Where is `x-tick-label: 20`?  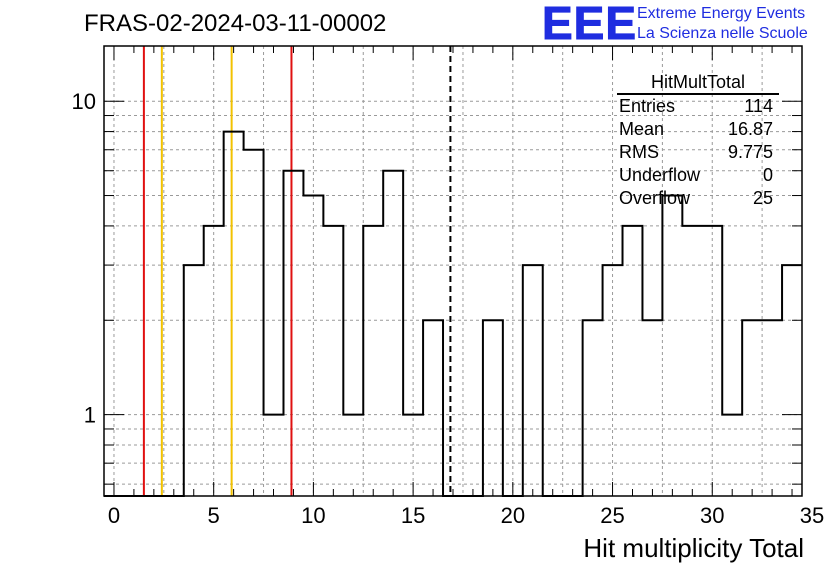 x-tick-label: 20 is located at coordinates (513, 515).